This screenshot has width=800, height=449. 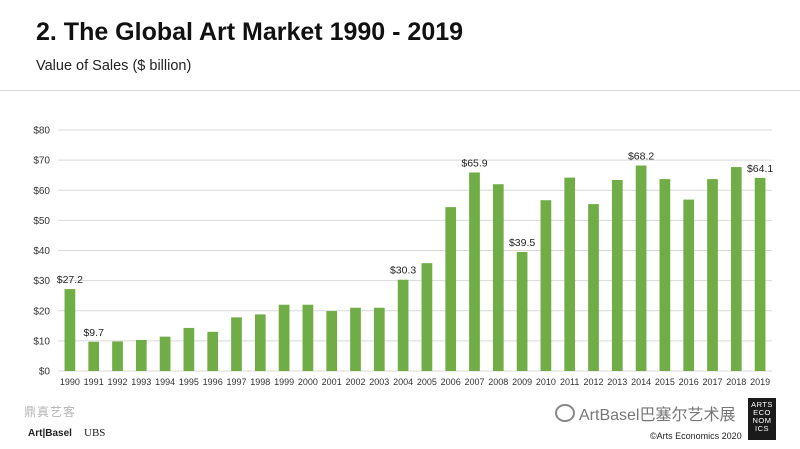 I want to click on x-tick-label: 1993, so click(x=141, y=382).